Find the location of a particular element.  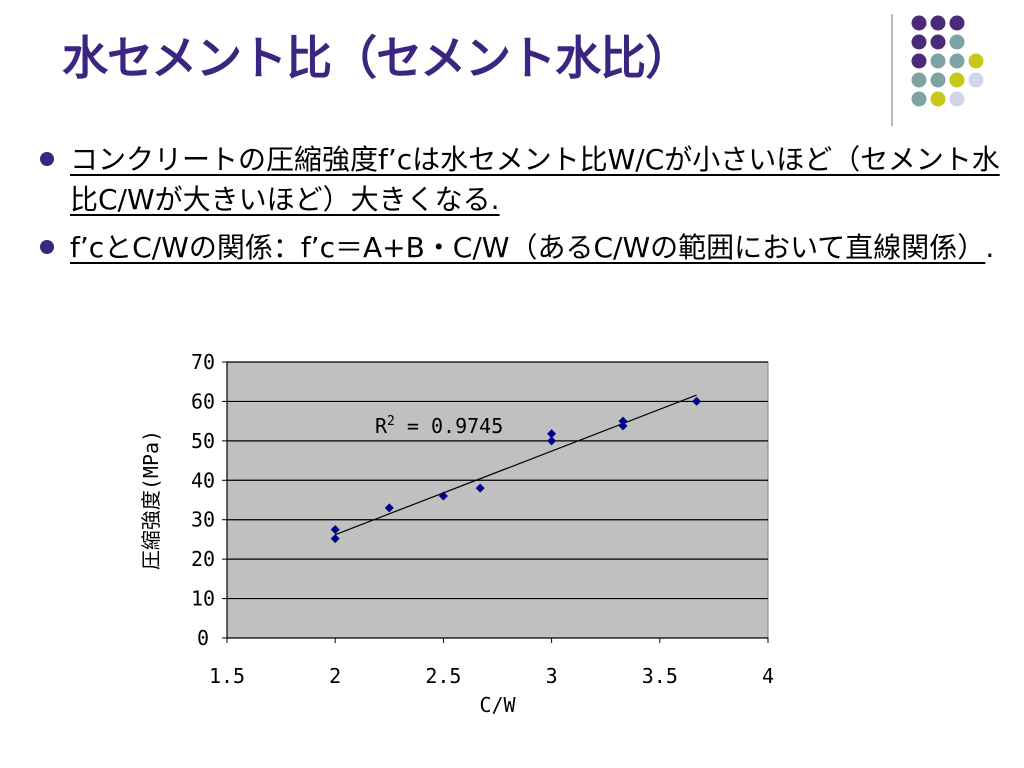

r-squared-superscript: 2 is located at coordinates (391, 421).